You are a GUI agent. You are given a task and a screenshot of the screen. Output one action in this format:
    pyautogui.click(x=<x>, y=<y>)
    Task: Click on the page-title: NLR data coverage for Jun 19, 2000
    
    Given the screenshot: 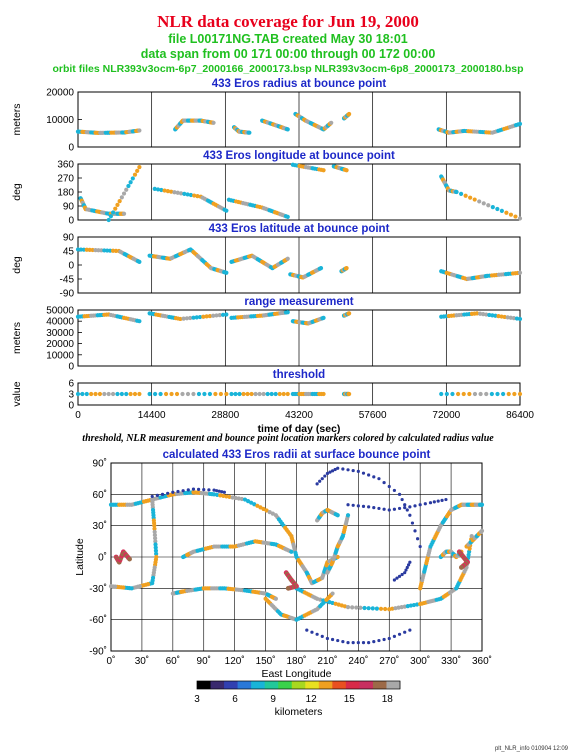 What is the action you would take?
    pyautogui.click(x=288, y=21)
    